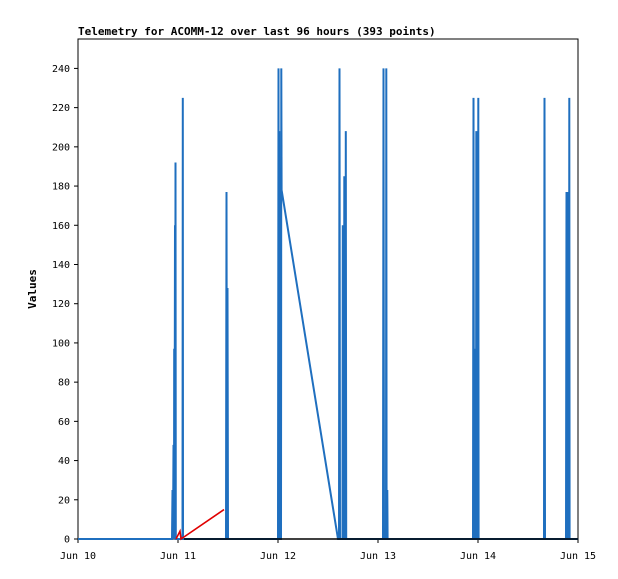  I want to click on x-tick-label: Jun 15, so click(578, 556).